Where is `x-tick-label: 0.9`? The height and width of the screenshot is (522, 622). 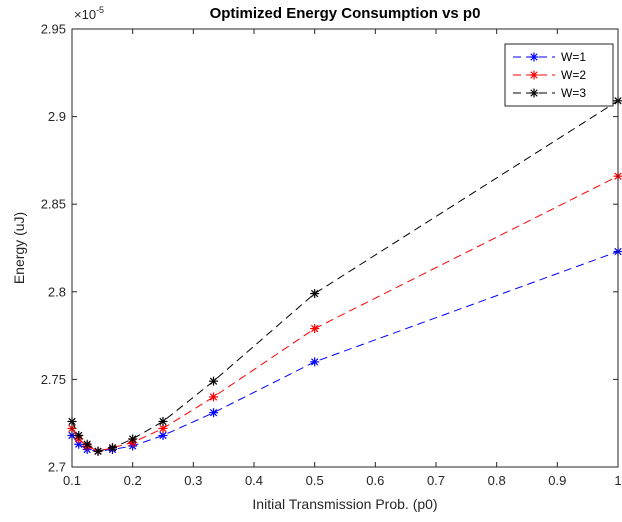 x-tick-label: 0.9 is located at coordinates (557, 480).